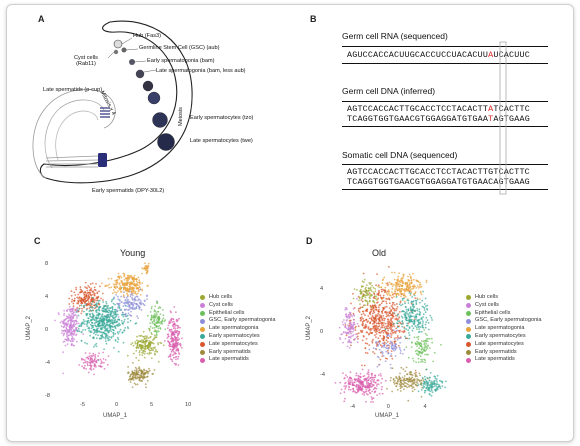 The image size is (580, 446). Describe the element at coordinates (238, 360) in the screenshot. I see `legend-entry: Late spermatids` at that location.